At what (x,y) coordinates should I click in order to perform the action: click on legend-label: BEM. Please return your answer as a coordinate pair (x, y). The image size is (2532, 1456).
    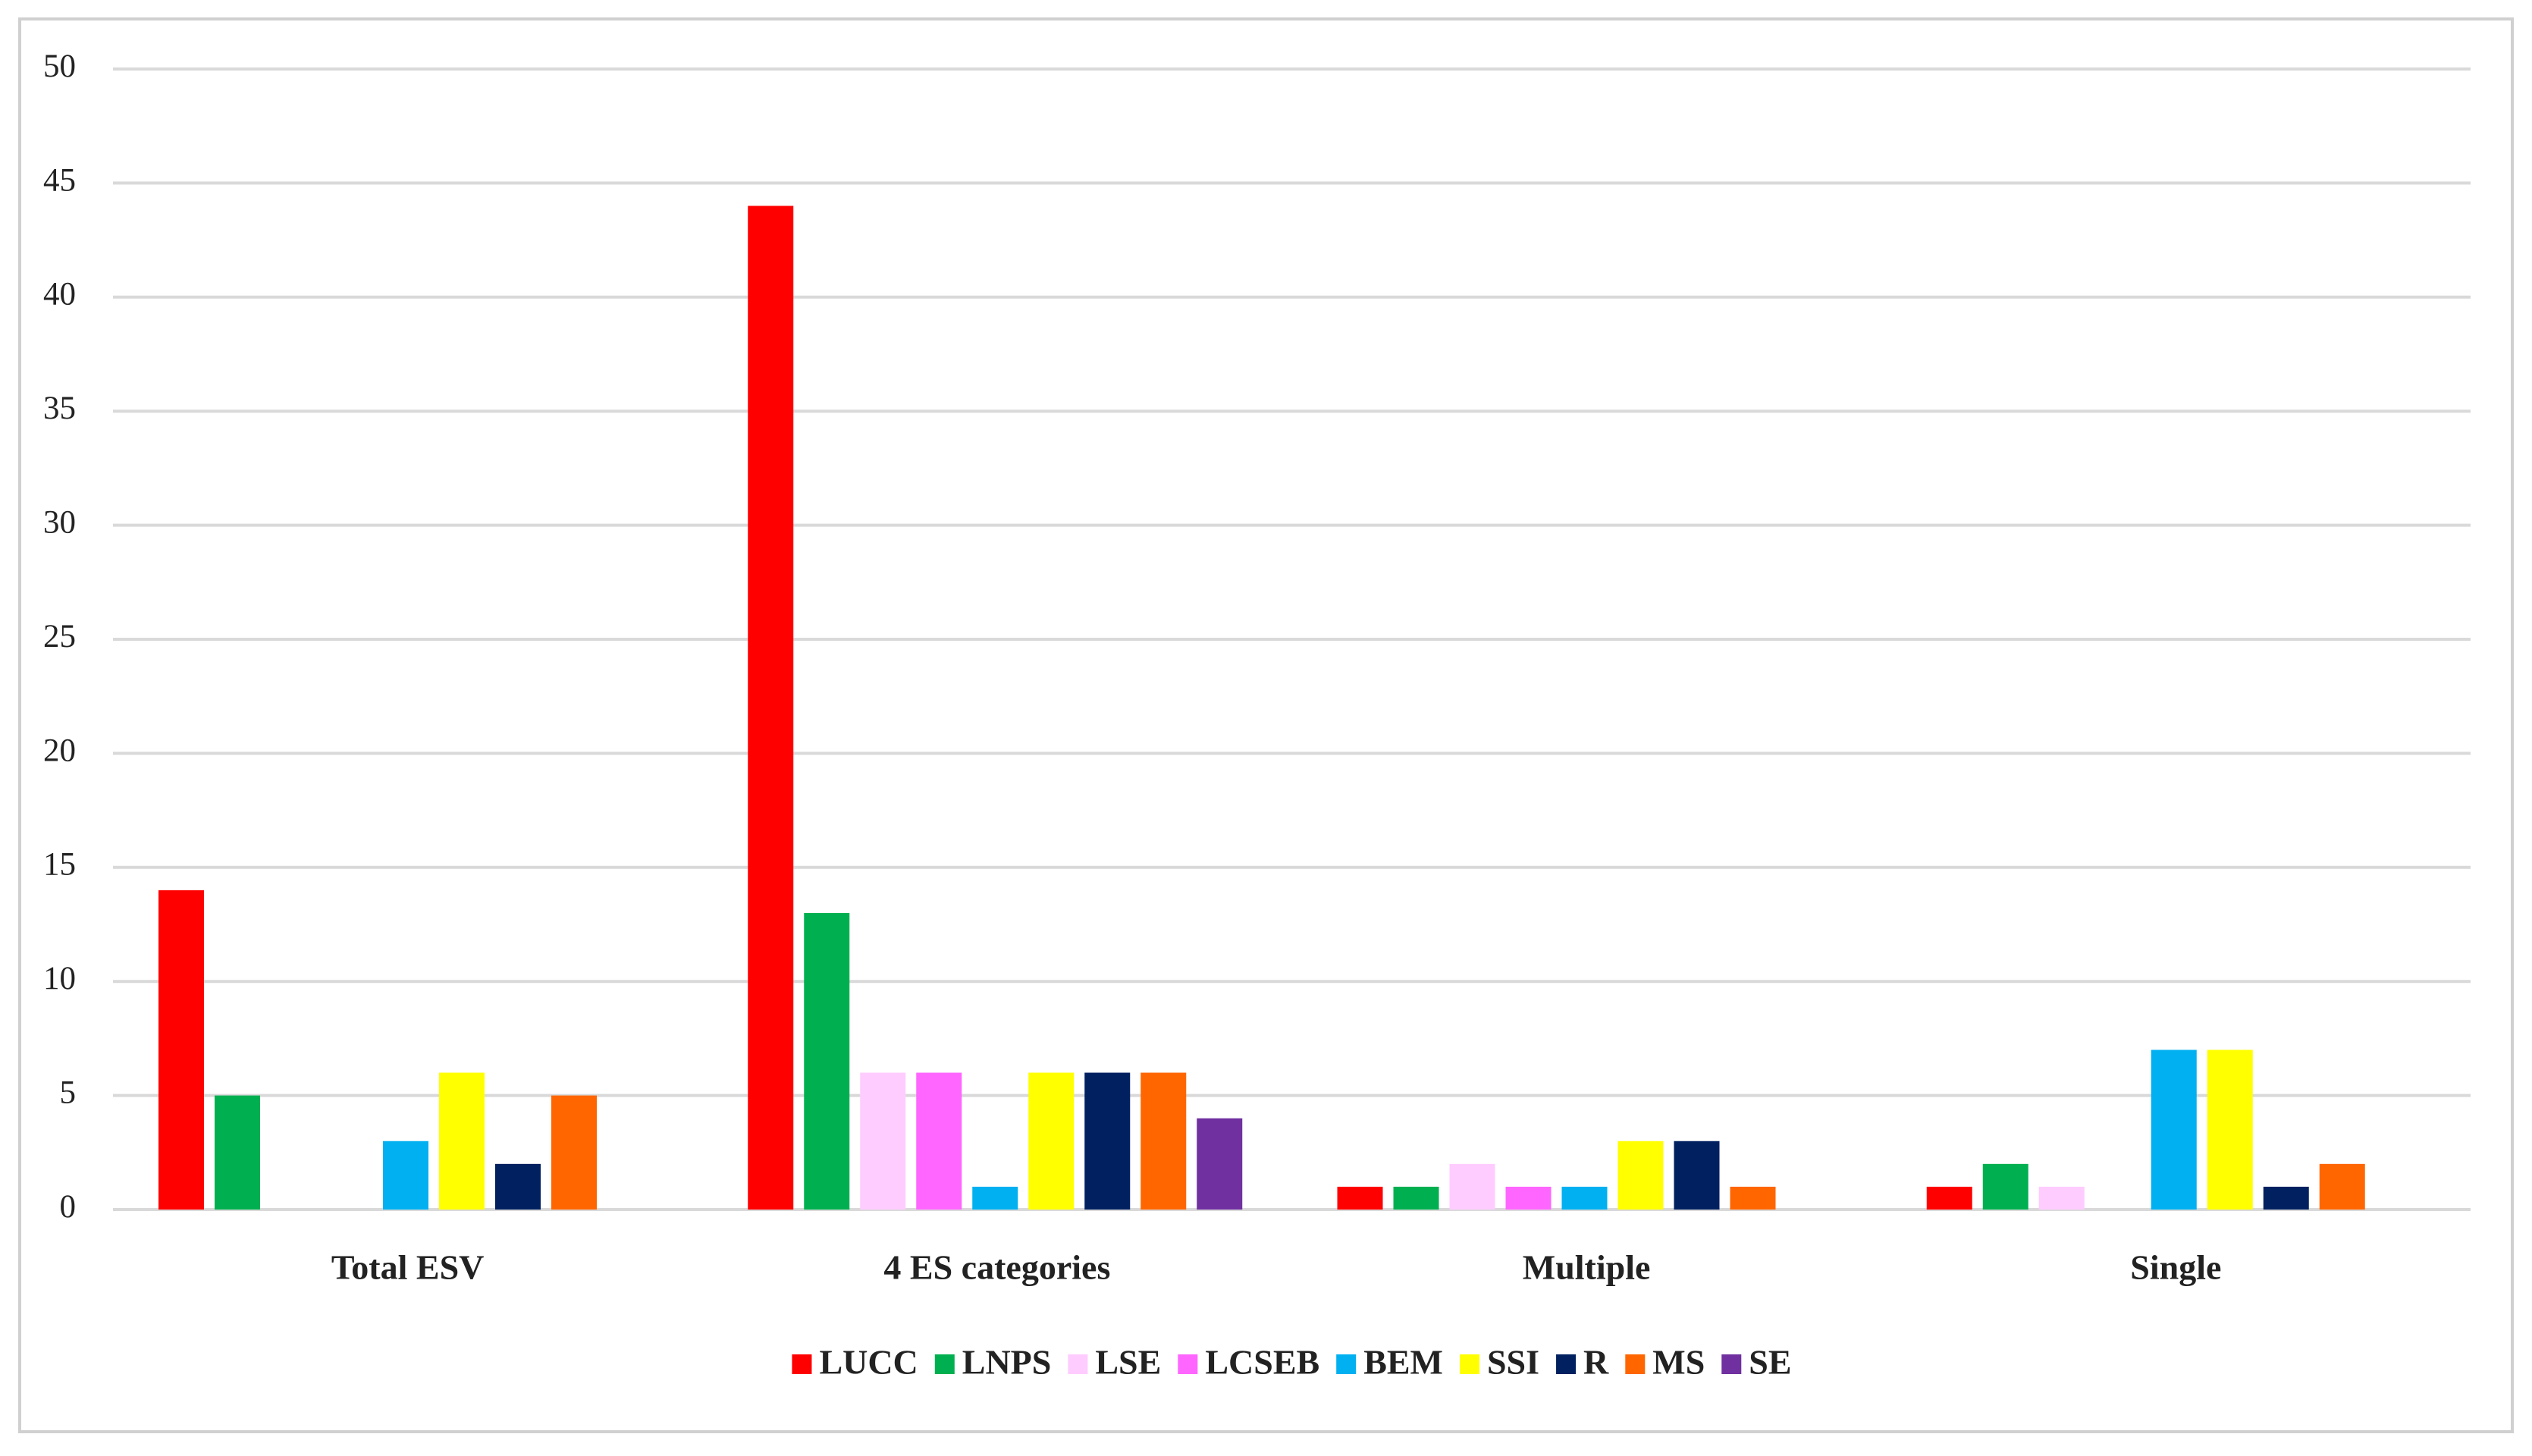
    Looking at the image, I should click on (1403, 1362).